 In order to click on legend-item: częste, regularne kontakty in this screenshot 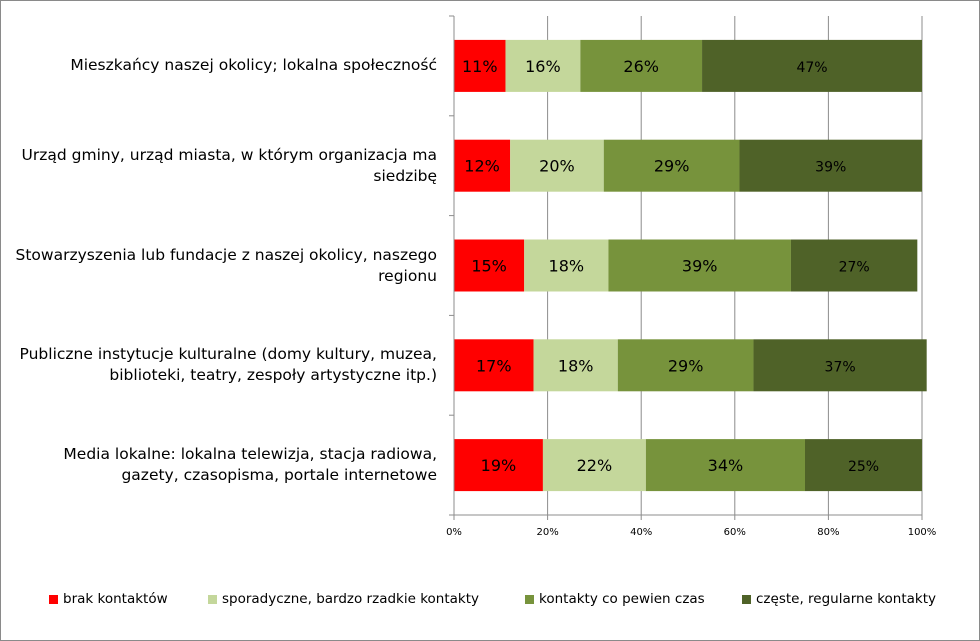, I will do `click(839, 599)`.